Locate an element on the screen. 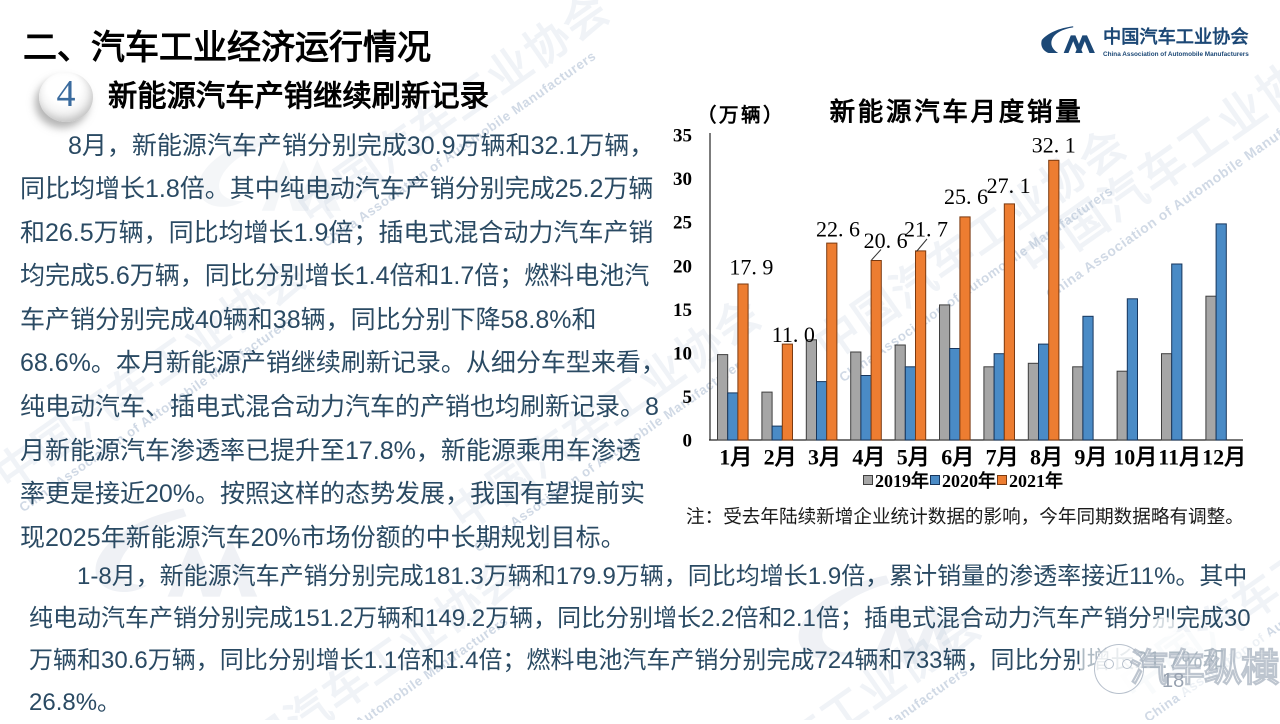 This screenshot has height=724, width=1280. svg-text: 0 is located at coordinates (688, 441).